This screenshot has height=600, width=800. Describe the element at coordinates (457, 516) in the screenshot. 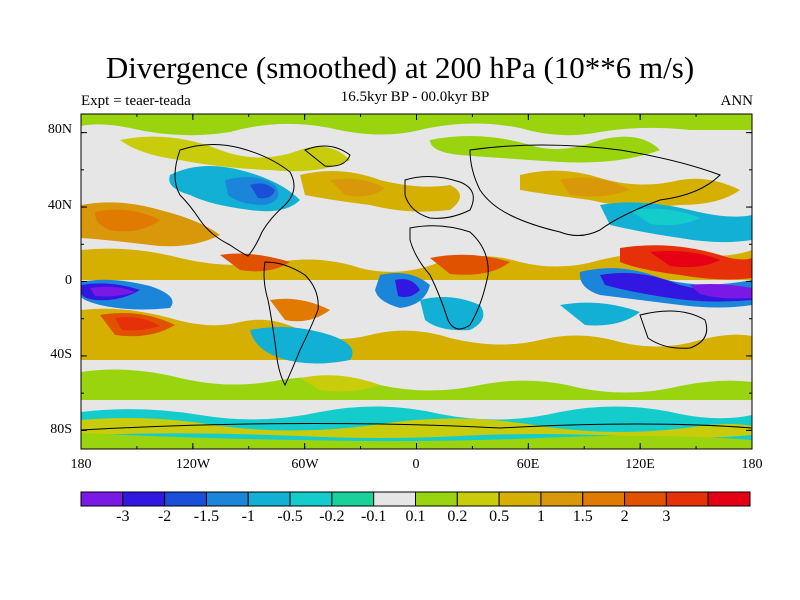

I see `colorbar-label: 0.2` at that location.